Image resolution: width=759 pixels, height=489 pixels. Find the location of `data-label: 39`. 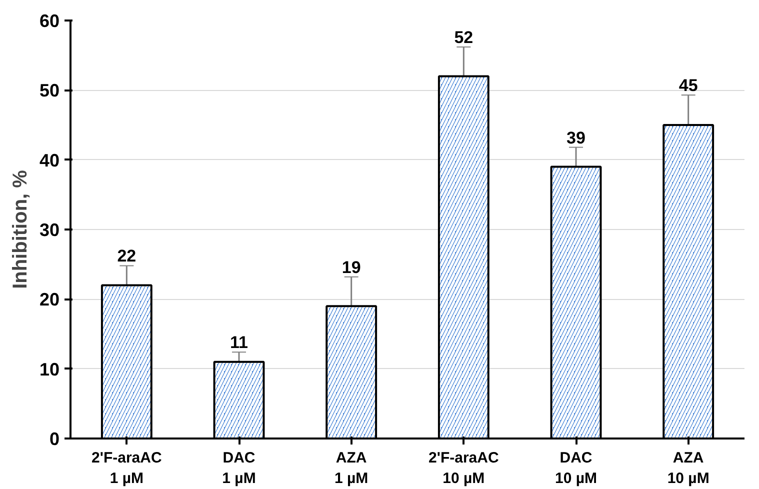

data-label: 39 is located at coordinates (576, 138).